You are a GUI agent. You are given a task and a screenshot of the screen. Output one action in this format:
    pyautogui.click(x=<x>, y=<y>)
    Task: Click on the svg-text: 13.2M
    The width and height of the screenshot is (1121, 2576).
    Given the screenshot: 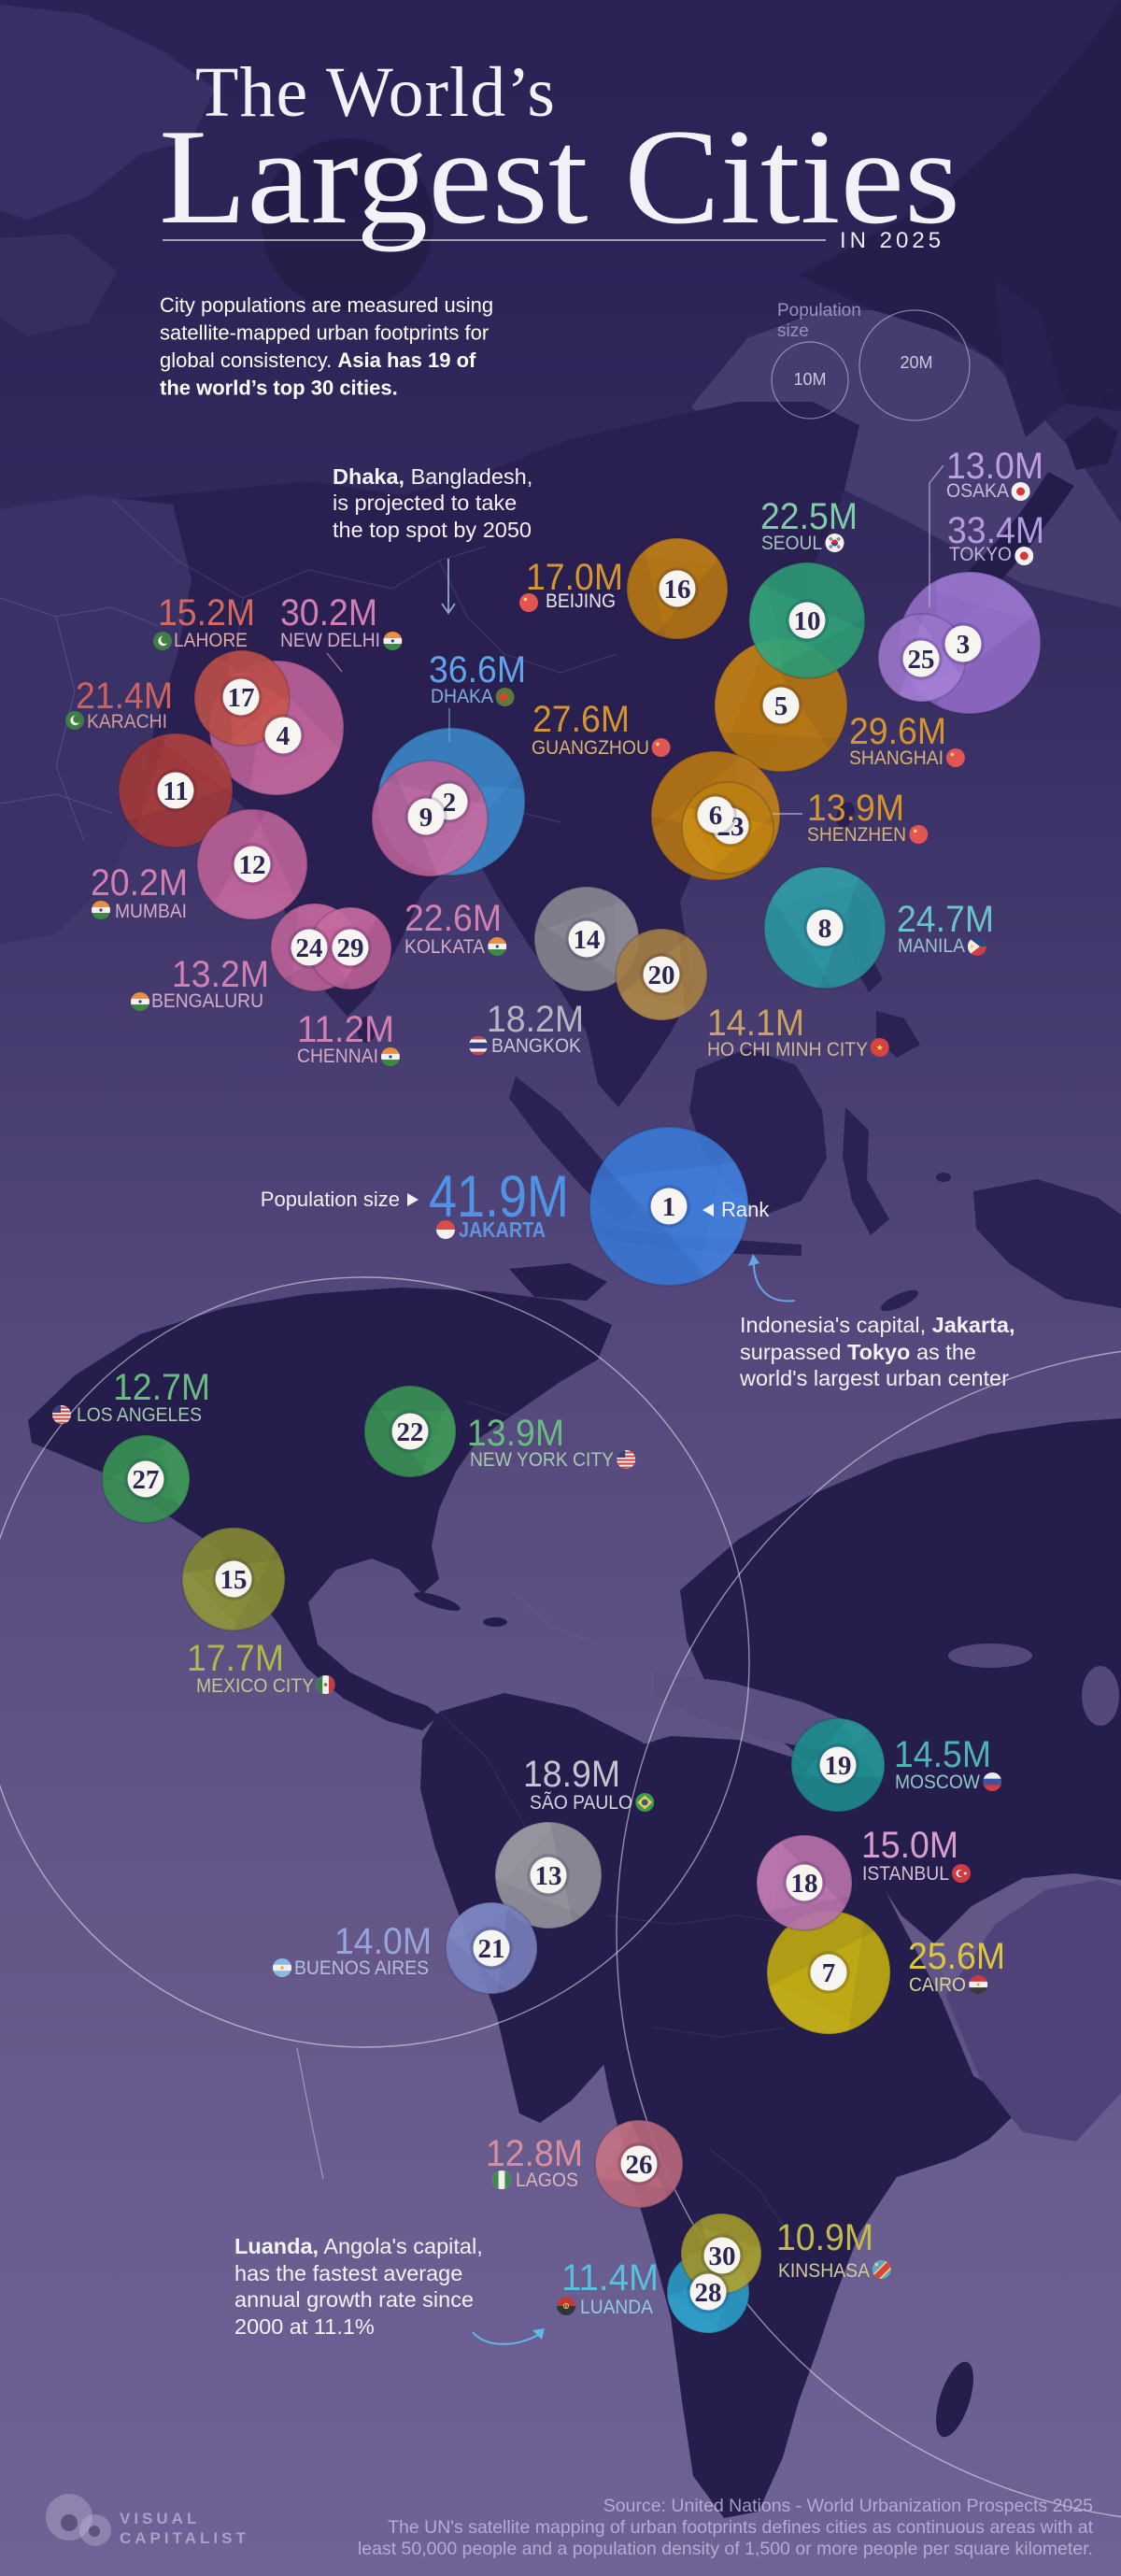 What is the action you would take?
    pyautogui.click(x=221, y=974)
    